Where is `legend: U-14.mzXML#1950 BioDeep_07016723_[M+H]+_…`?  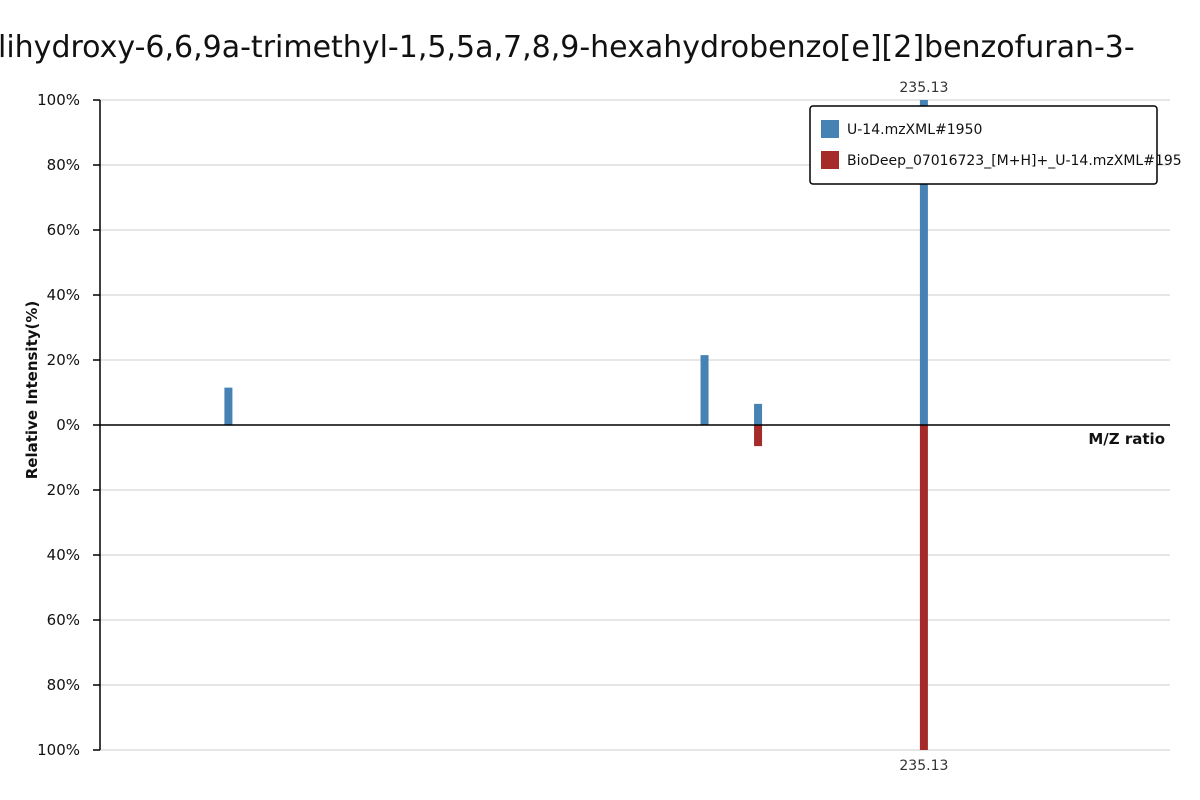
legend: U-14.mzXML#1950 BioDeep_07016723_[M+H]+_… is located at coordinates (995, 145).